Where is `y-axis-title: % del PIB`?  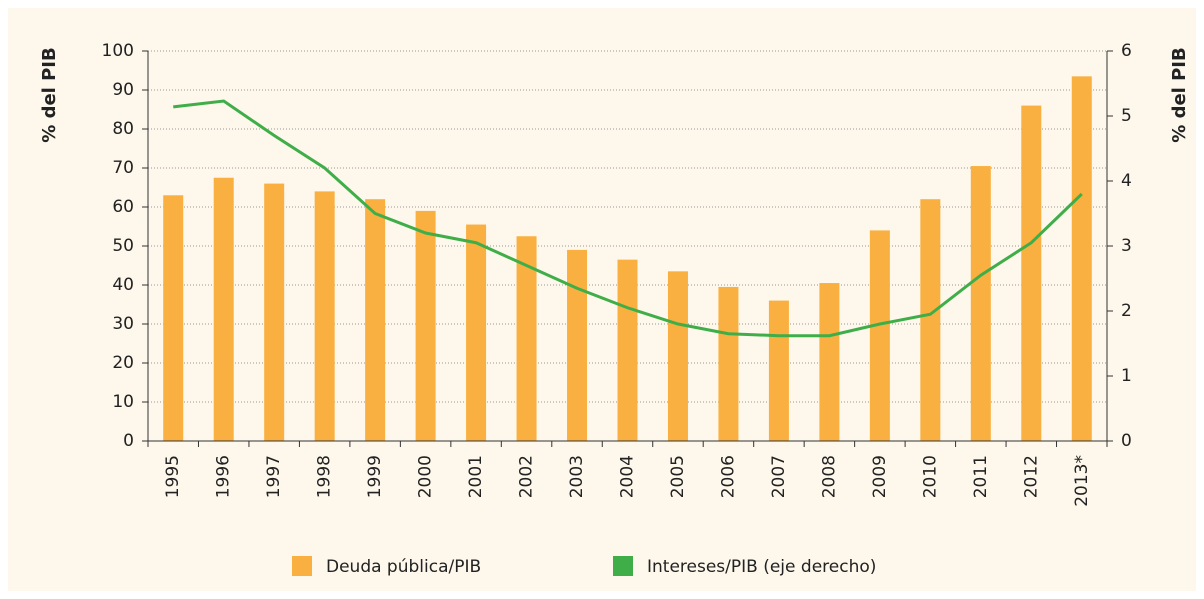
y-axis-title: % del PIB is located at coordinates (49, 94).